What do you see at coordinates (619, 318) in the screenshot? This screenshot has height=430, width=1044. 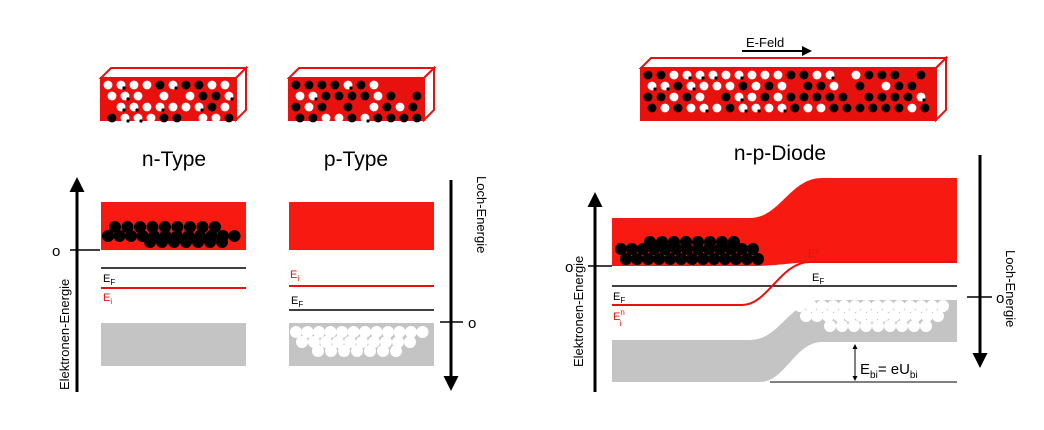 I see `diode-intrinsic-label-left: En i` at bounding box center [619, 318].